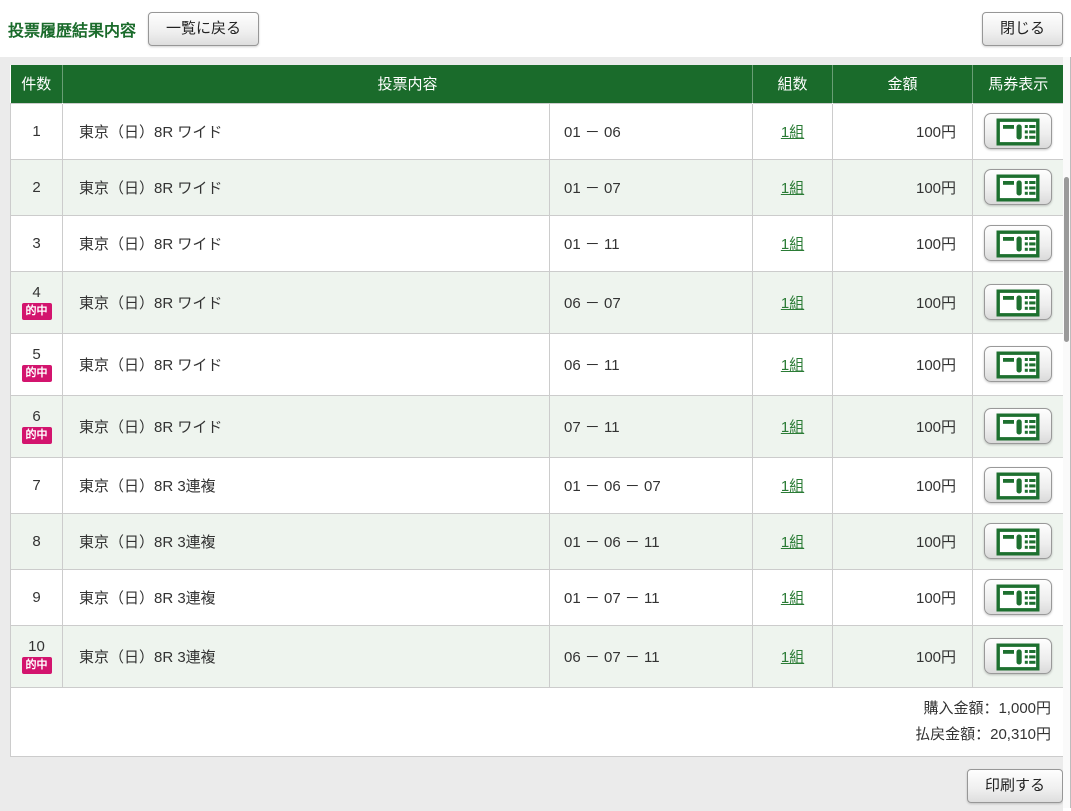 The height and width of the screenshot is (811, 1071). I want to click on bet-numbers: 01 － 07 － 11, so click(651, 597).